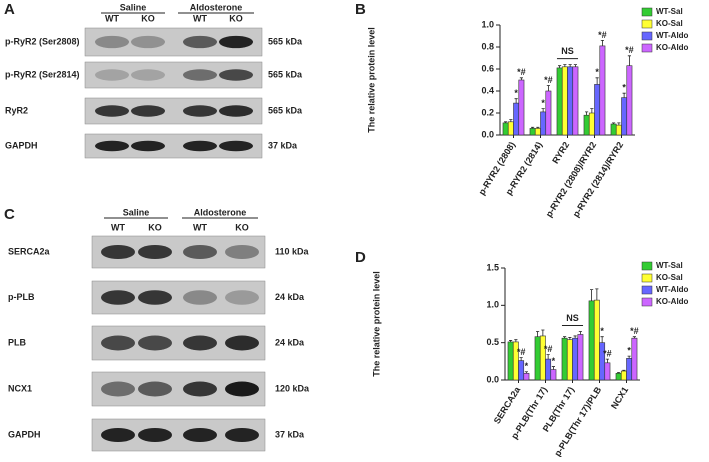 Image resolution: width=709 pixels, height=462 pixels. I want to click on panel-letter: B, so click(360, 9).